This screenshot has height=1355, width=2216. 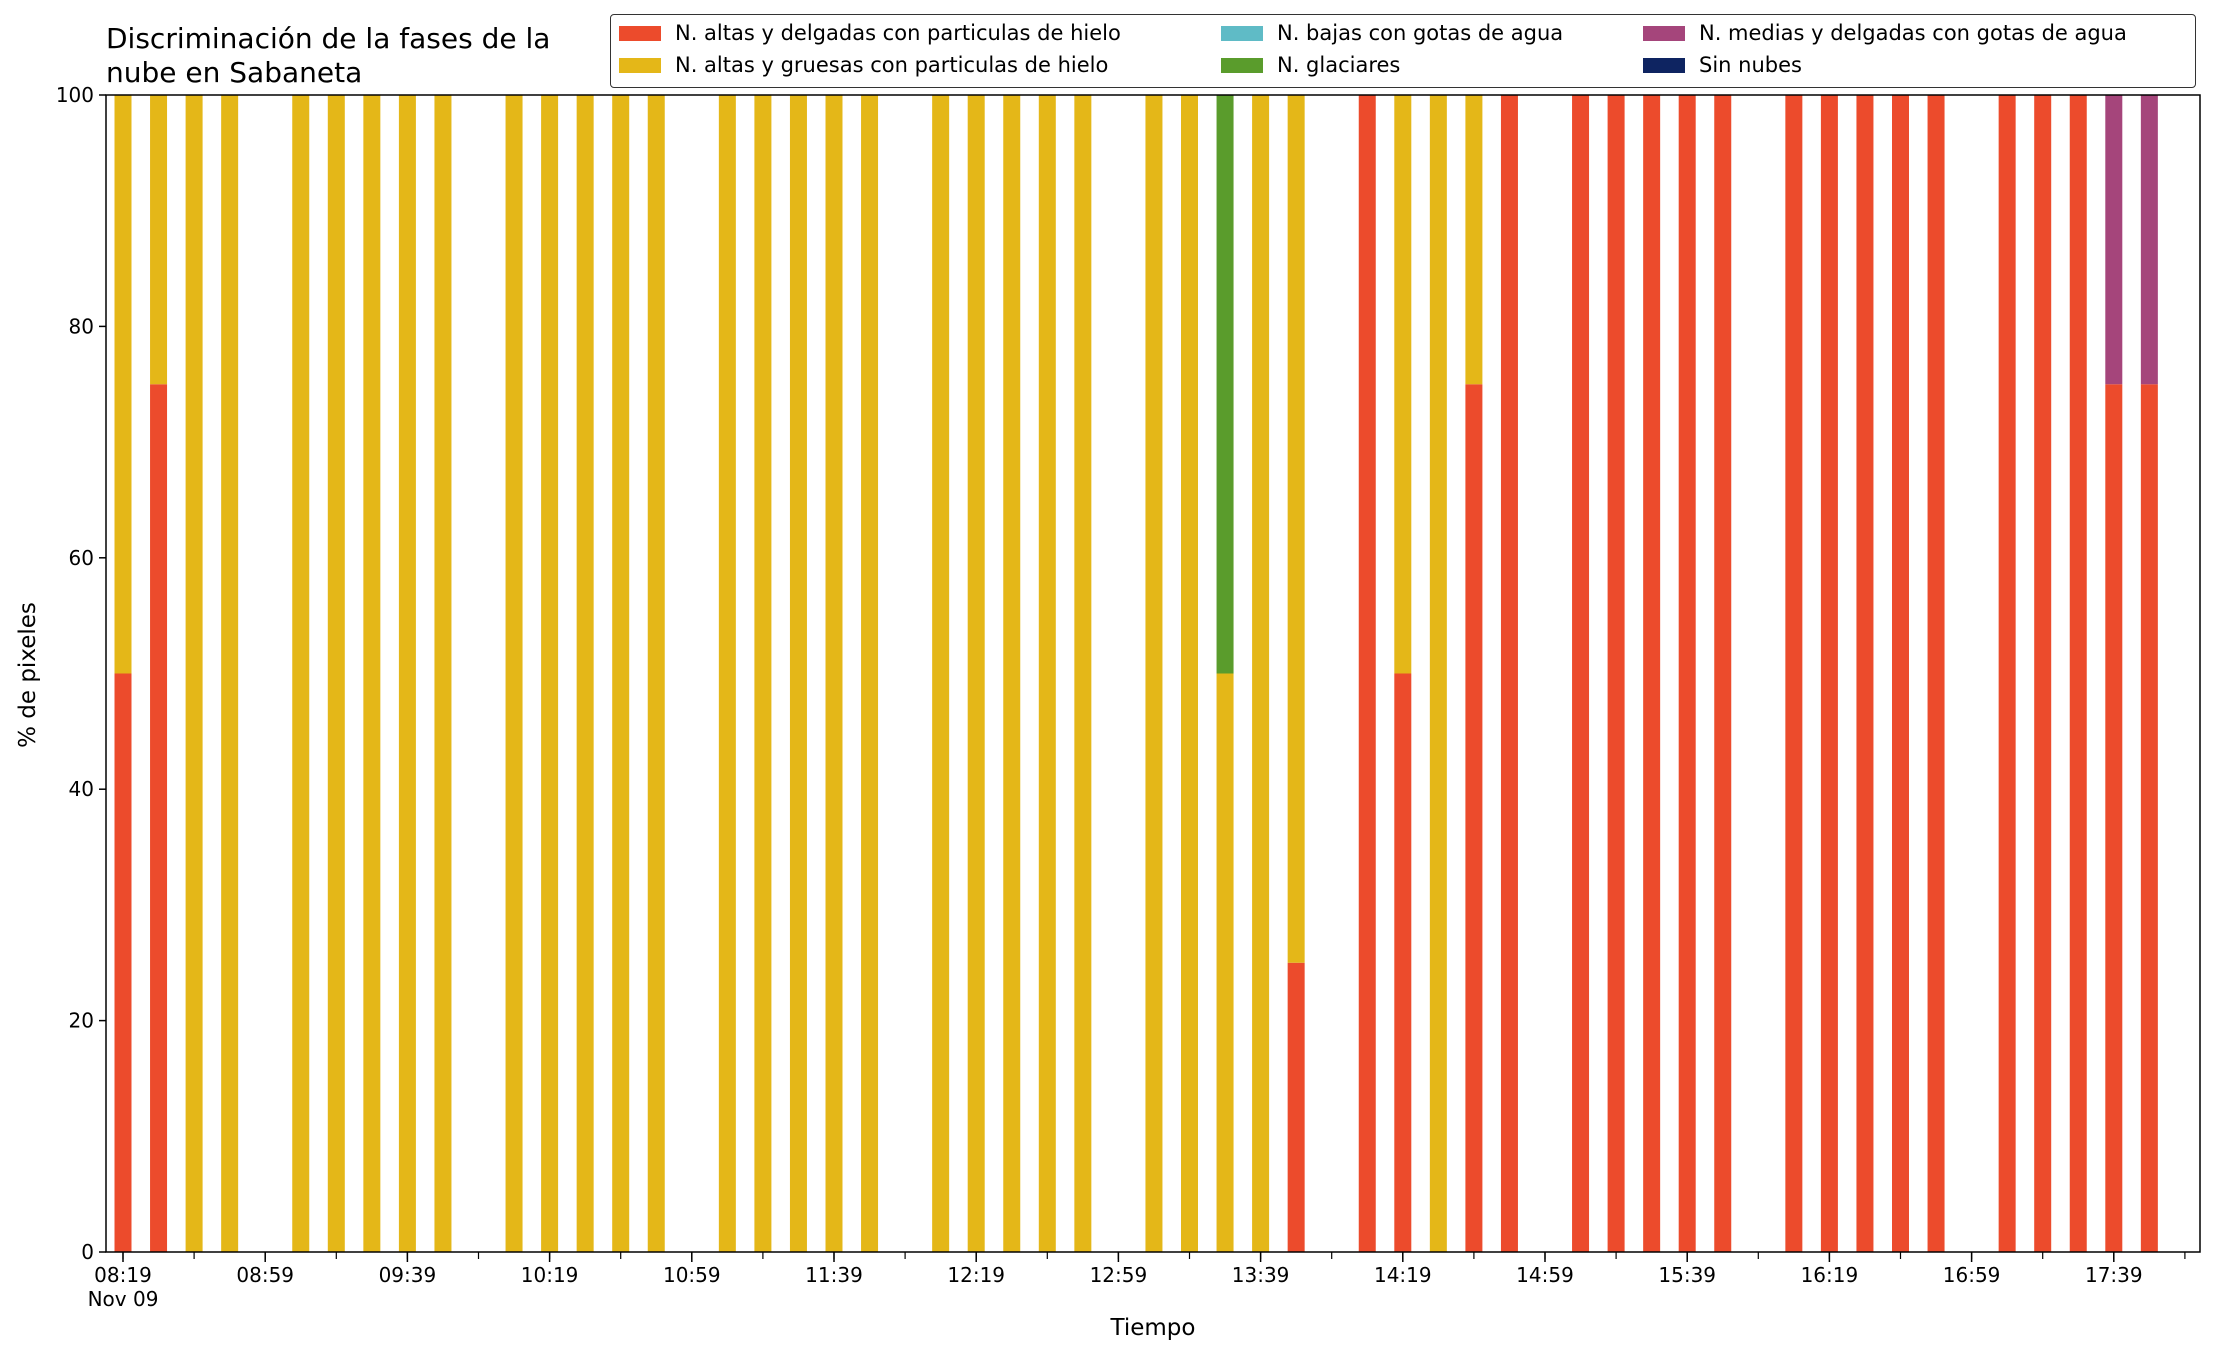 What do you see at coordinates (1750, 65) in the screenshot?
I see `legend-label: Sin nubes` at bounding box center [1750, 65].